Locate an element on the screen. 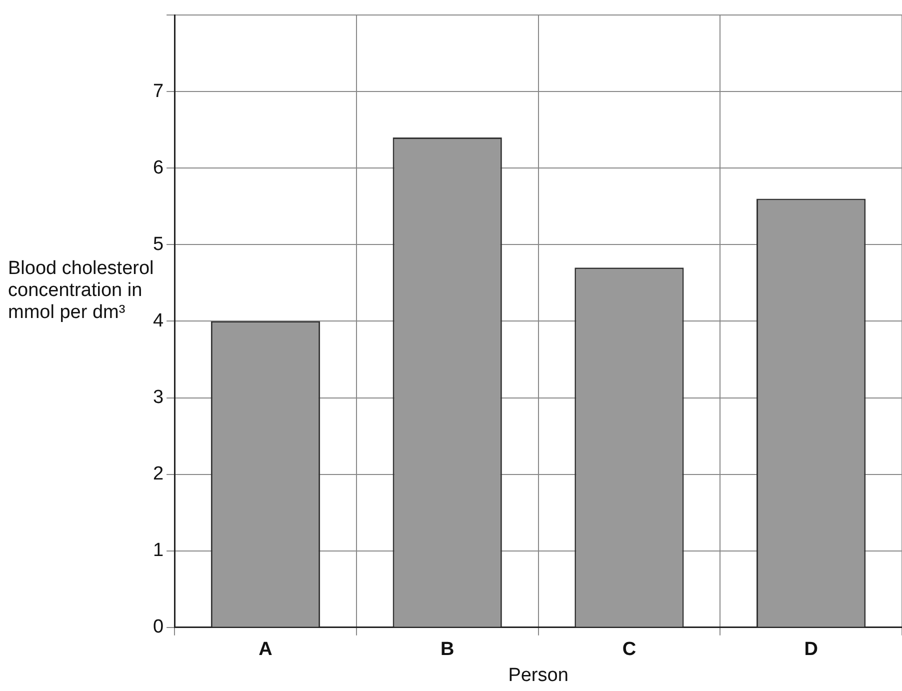 Image resolution: width=902 pixels, height=691 pixels. y-tick-label: 5 is located at coordinates (158, 244).